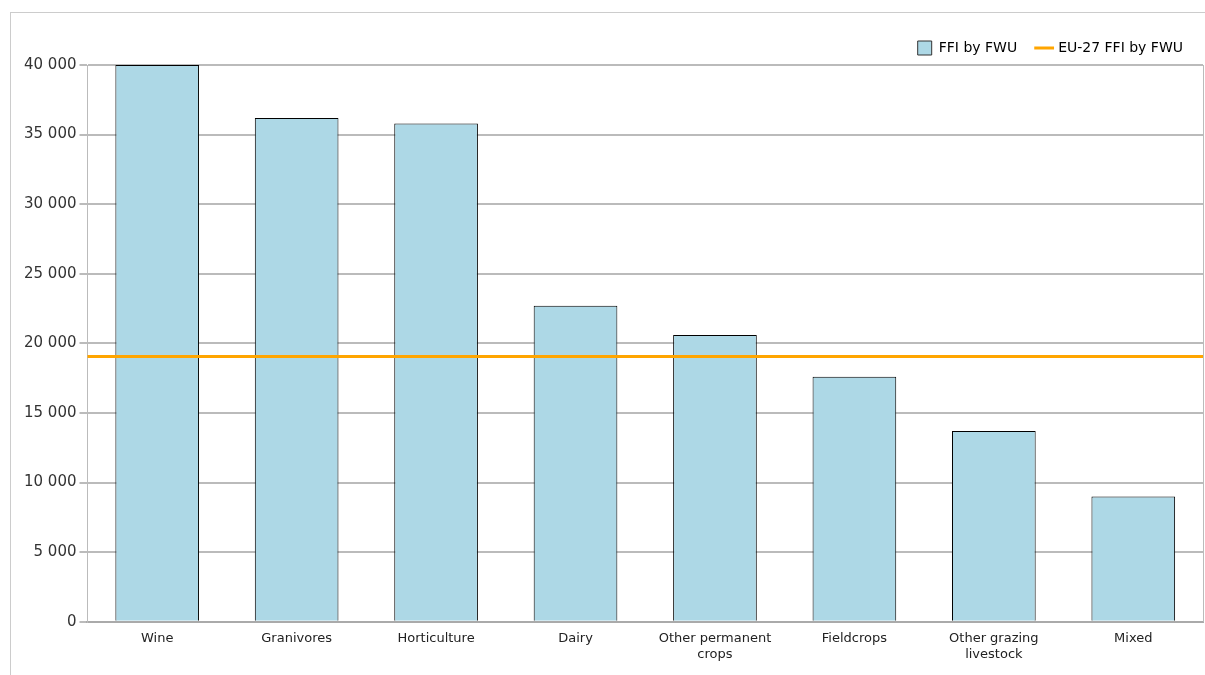  I want to click on y-tick-label: 0, so click(71, 620).